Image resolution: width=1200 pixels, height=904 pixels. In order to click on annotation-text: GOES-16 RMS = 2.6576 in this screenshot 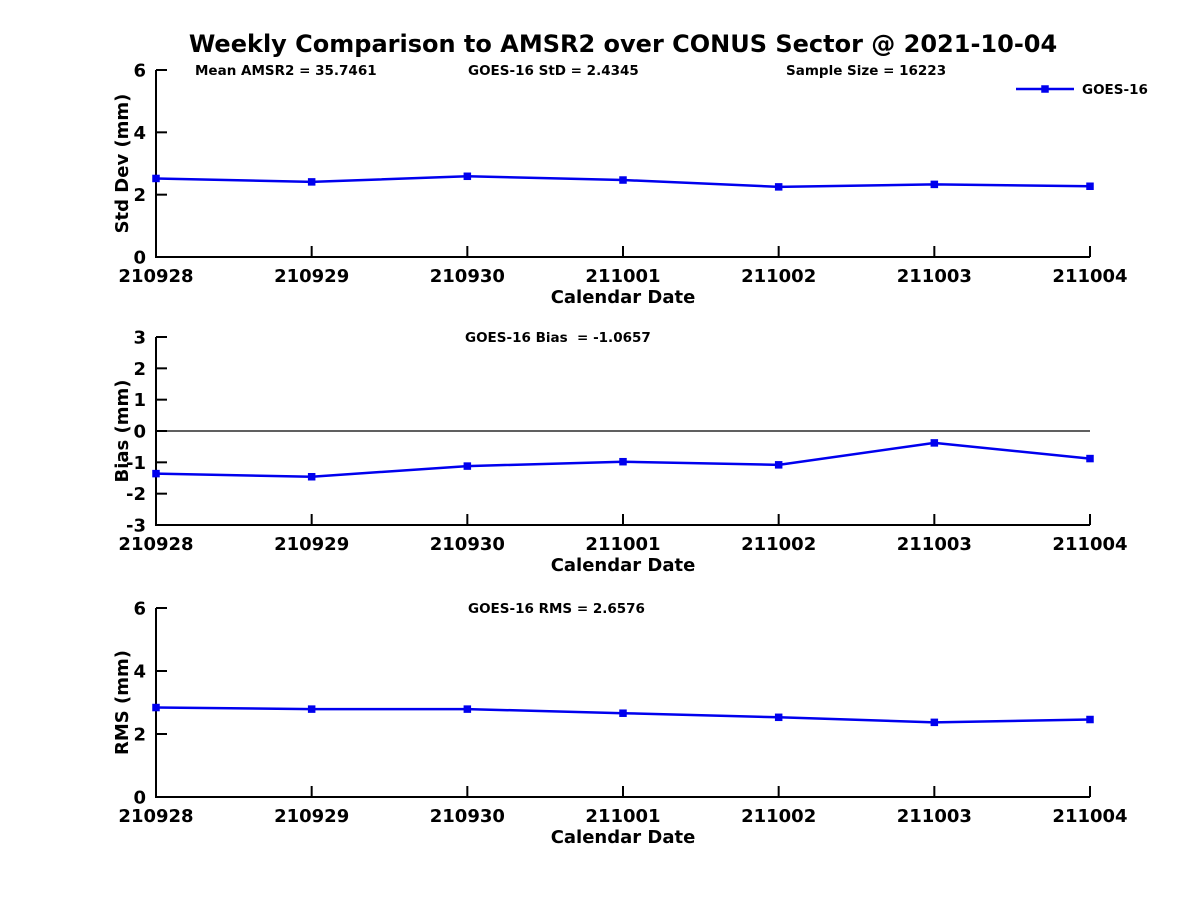, I will do `click(556, 609)`.